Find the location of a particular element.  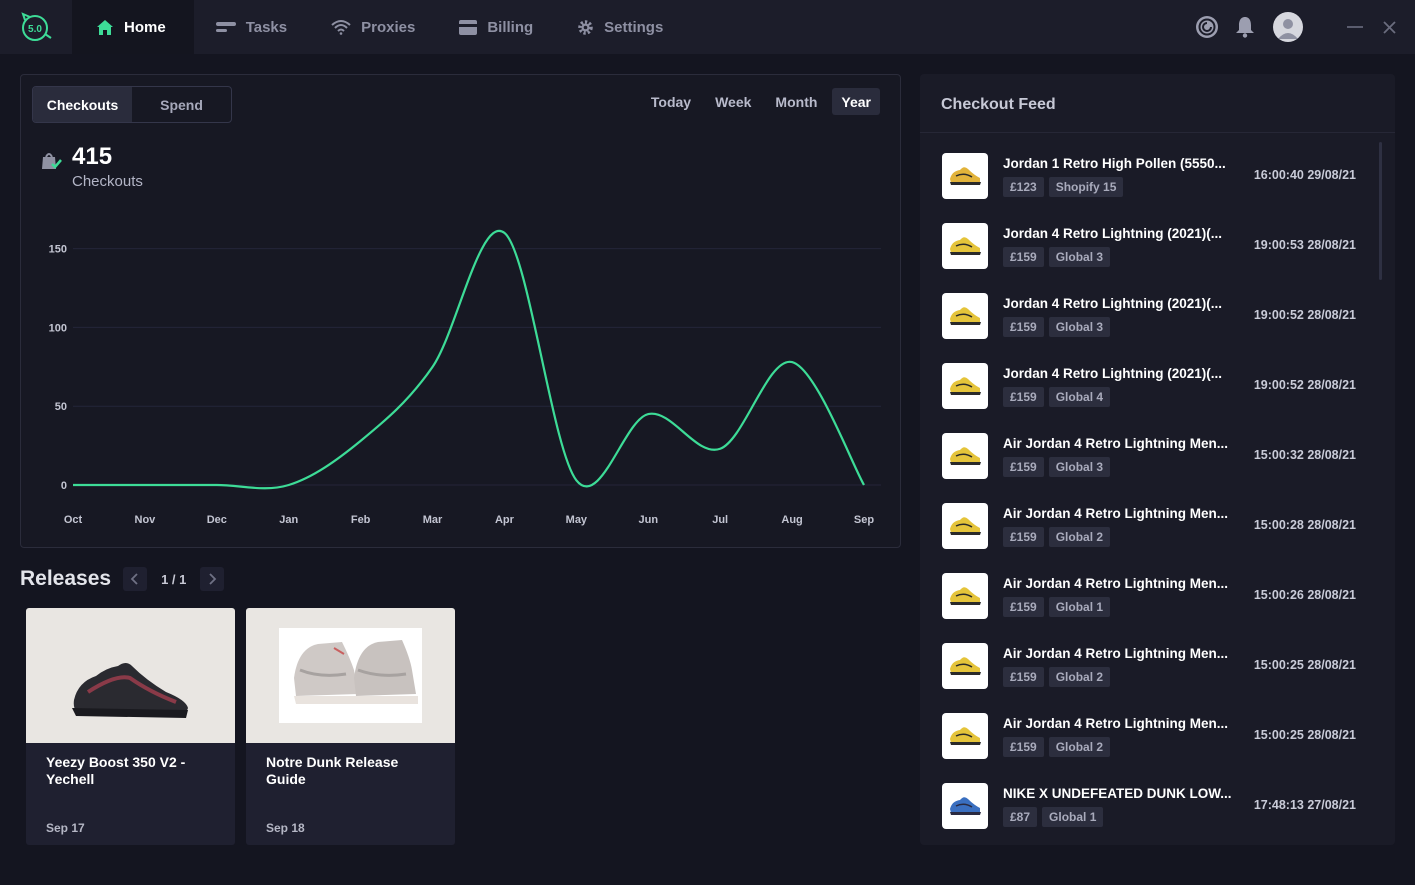

home-icon is located at coordinates (105, 27).